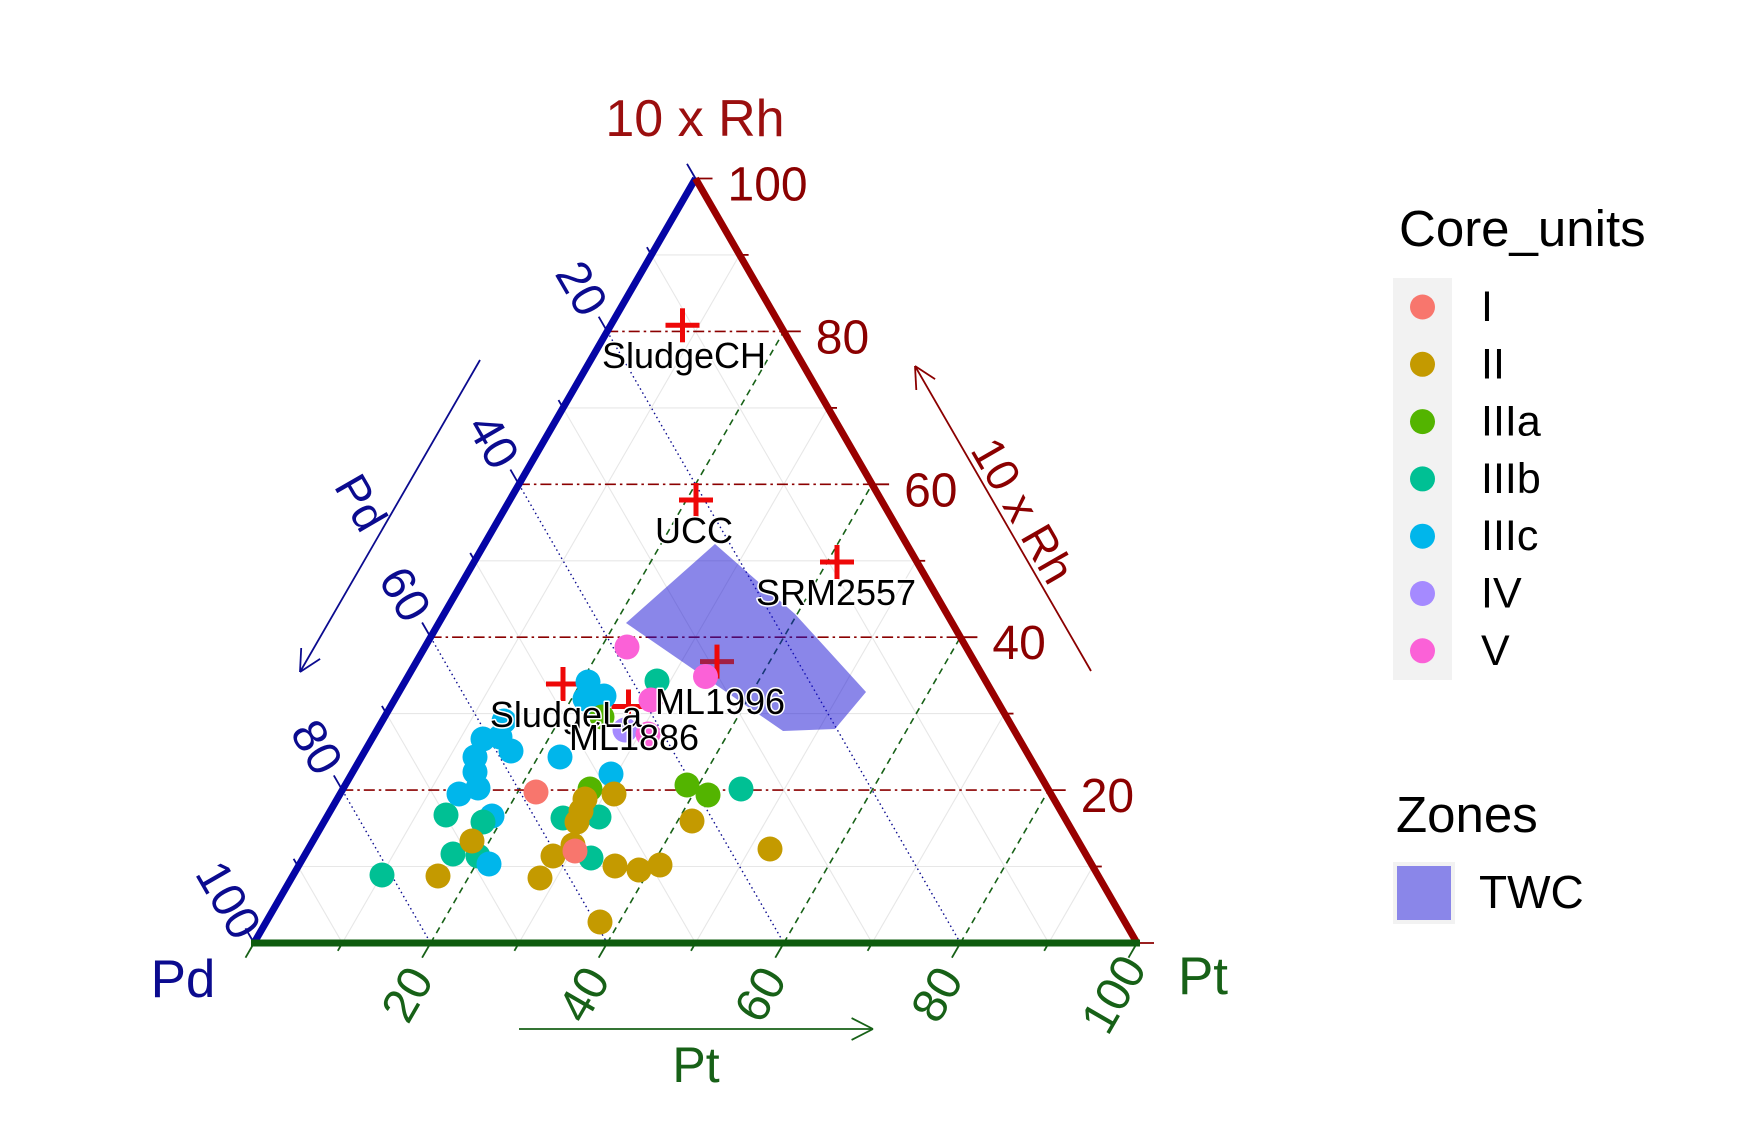 The height and width of the screenshot is (1130, 1750). I want to click on svg-text: V, so click(1495, 651).